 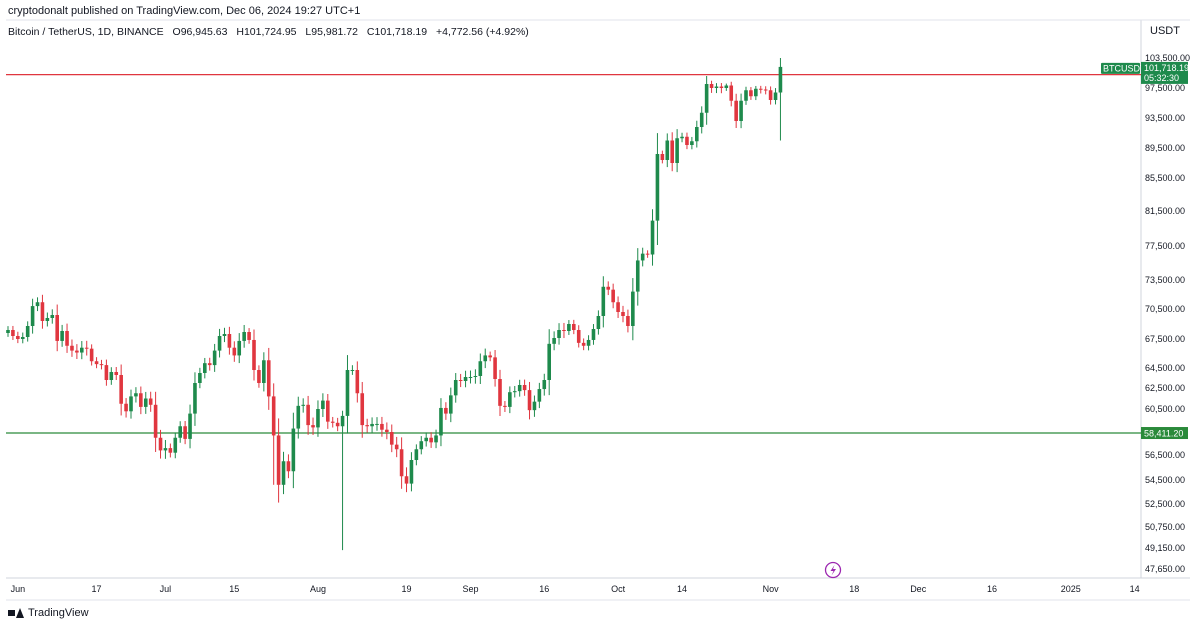 I want to click on time-tick-label: Oct, so click(x=618, y=589).